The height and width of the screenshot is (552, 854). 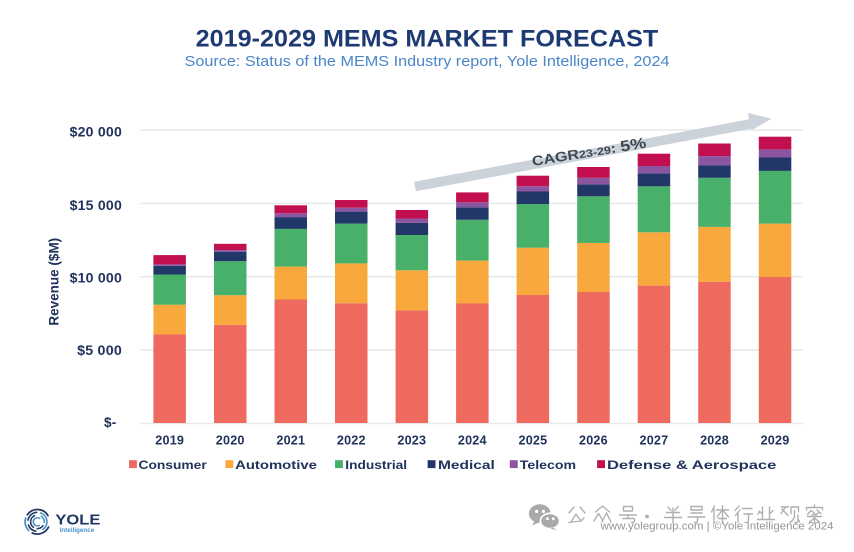 What do you see at coordinates (230, 441) in the screenshot?
I see `svg-text: 2020` at bounding box center [230, 441].